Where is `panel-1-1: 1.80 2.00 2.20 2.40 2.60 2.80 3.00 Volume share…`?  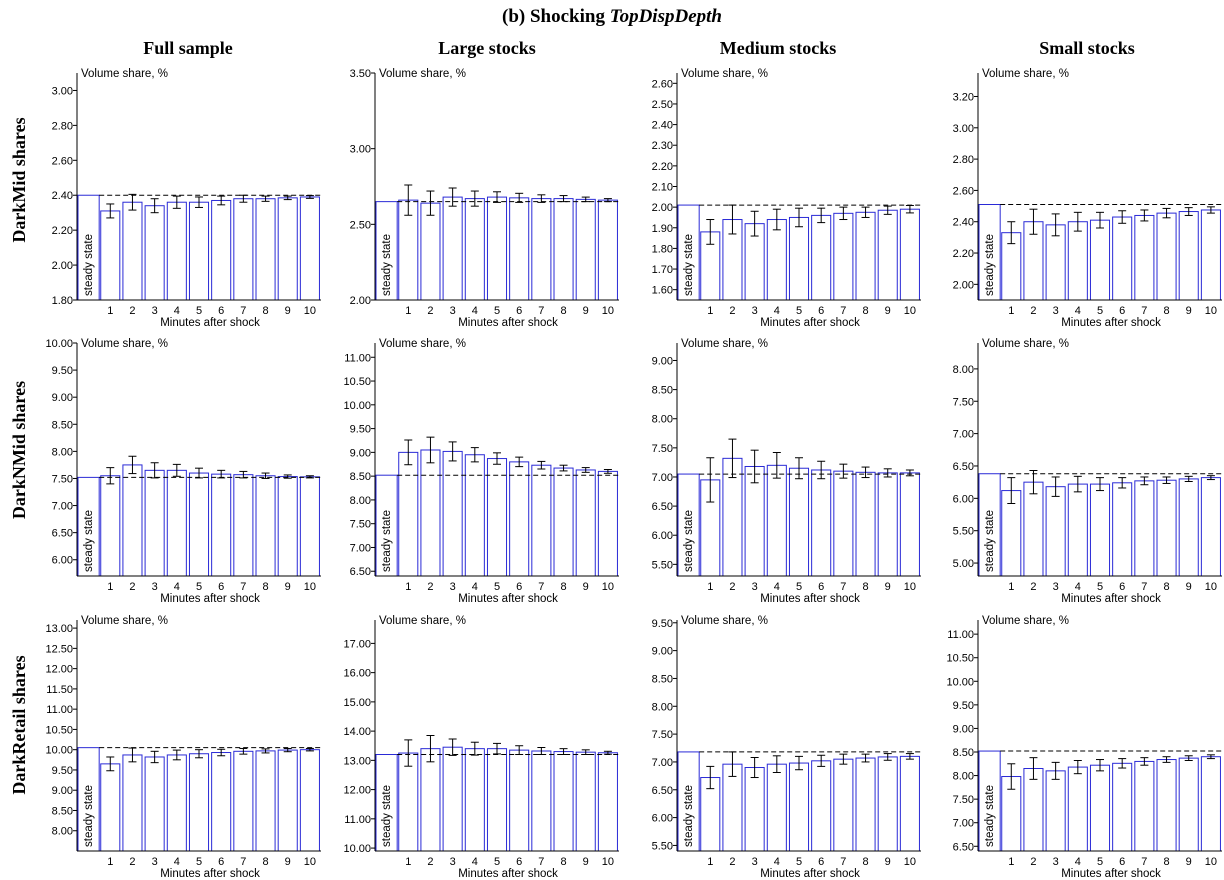 panel-1-1: 1.80 2.00 2.20 2.40 2.60 2.80 3.00 Volume share… is located at coordinates (186, 198).